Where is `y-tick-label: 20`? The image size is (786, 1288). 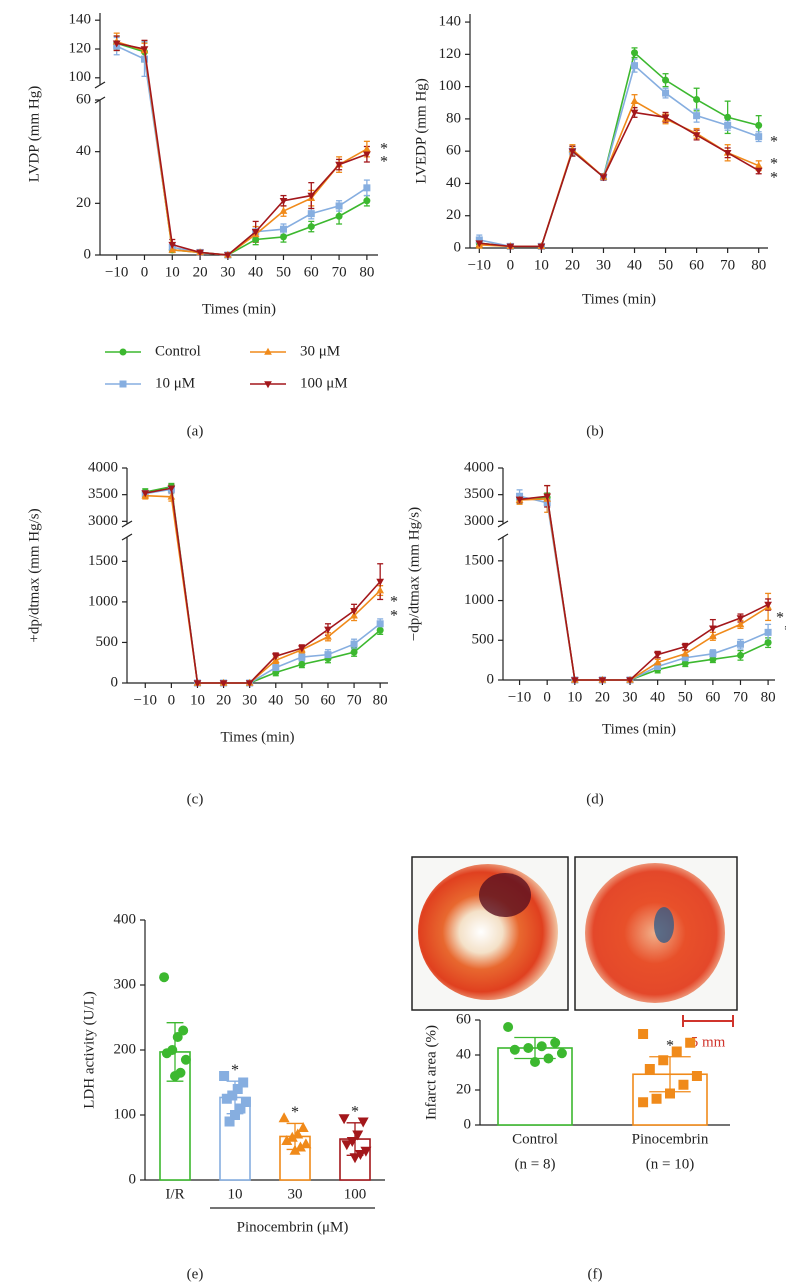 y-tick-label: 20 is located at coordinates (463, 1089).